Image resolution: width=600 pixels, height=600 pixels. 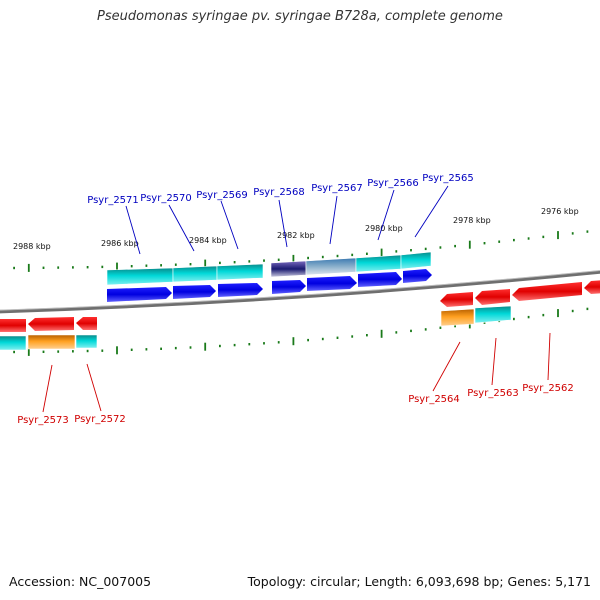 I want to click on gene-track-reverse, so click(x=300, y=306).